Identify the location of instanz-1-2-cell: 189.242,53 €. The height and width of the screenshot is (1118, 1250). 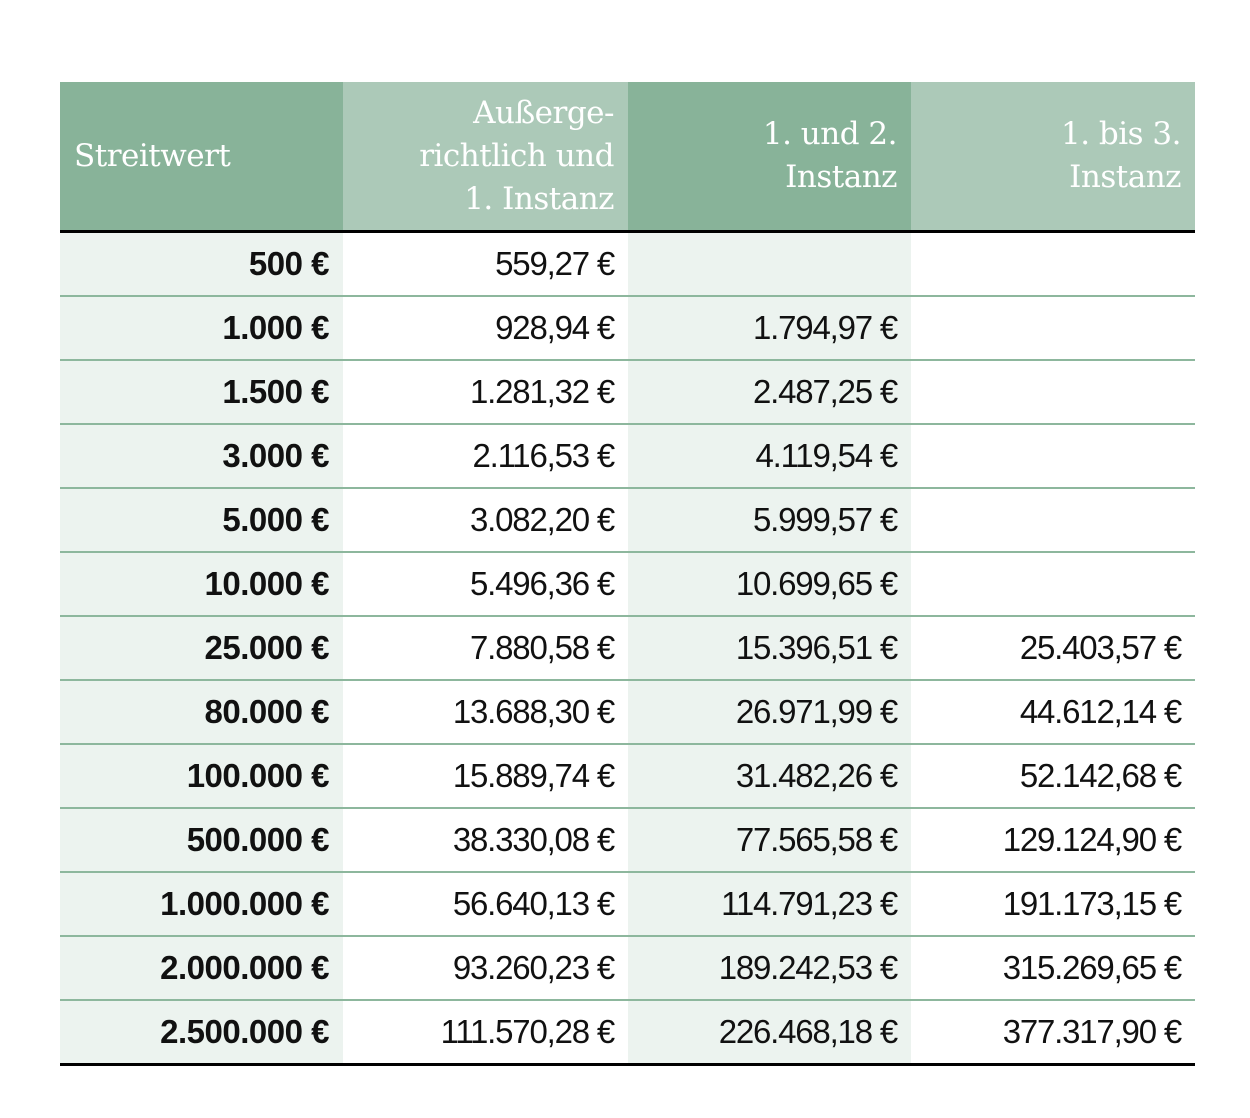
(769, 968).